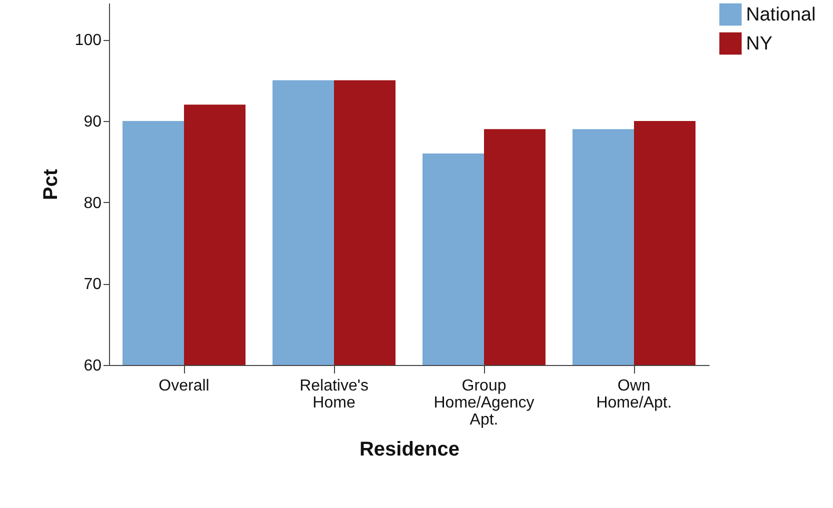 The width and height of the screenshot is (833, 508). I want to click on y-tick-label: 70, so click(93, 285).